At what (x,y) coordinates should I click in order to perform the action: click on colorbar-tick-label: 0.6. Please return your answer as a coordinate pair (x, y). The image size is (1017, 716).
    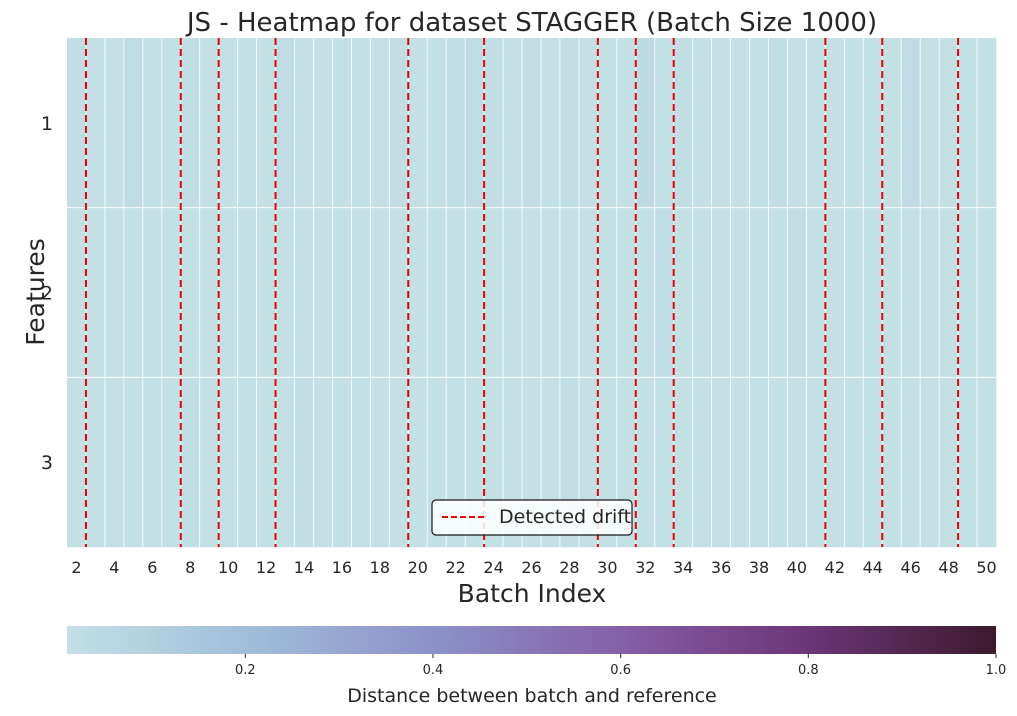
    Looking at the image, I should click on (620, 670).